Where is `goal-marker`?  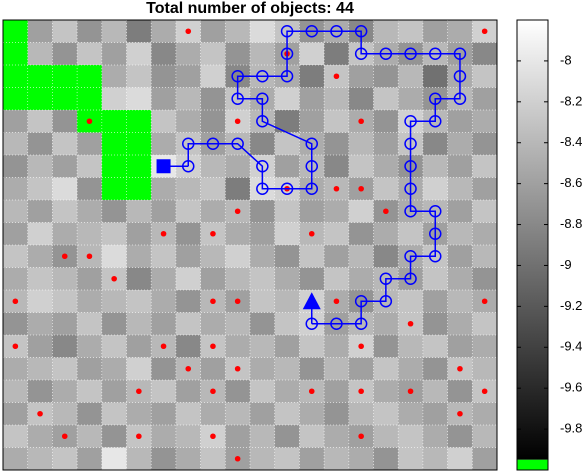 goal-marker is located at coordinates (311, 301).